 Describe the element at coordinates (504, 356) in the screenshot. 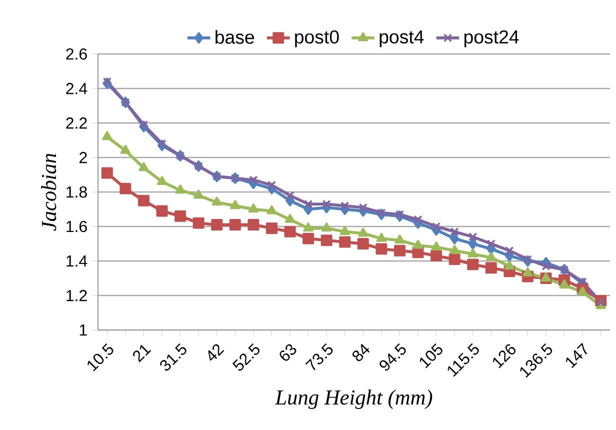

I see `x-tick-label: 126` at that location.